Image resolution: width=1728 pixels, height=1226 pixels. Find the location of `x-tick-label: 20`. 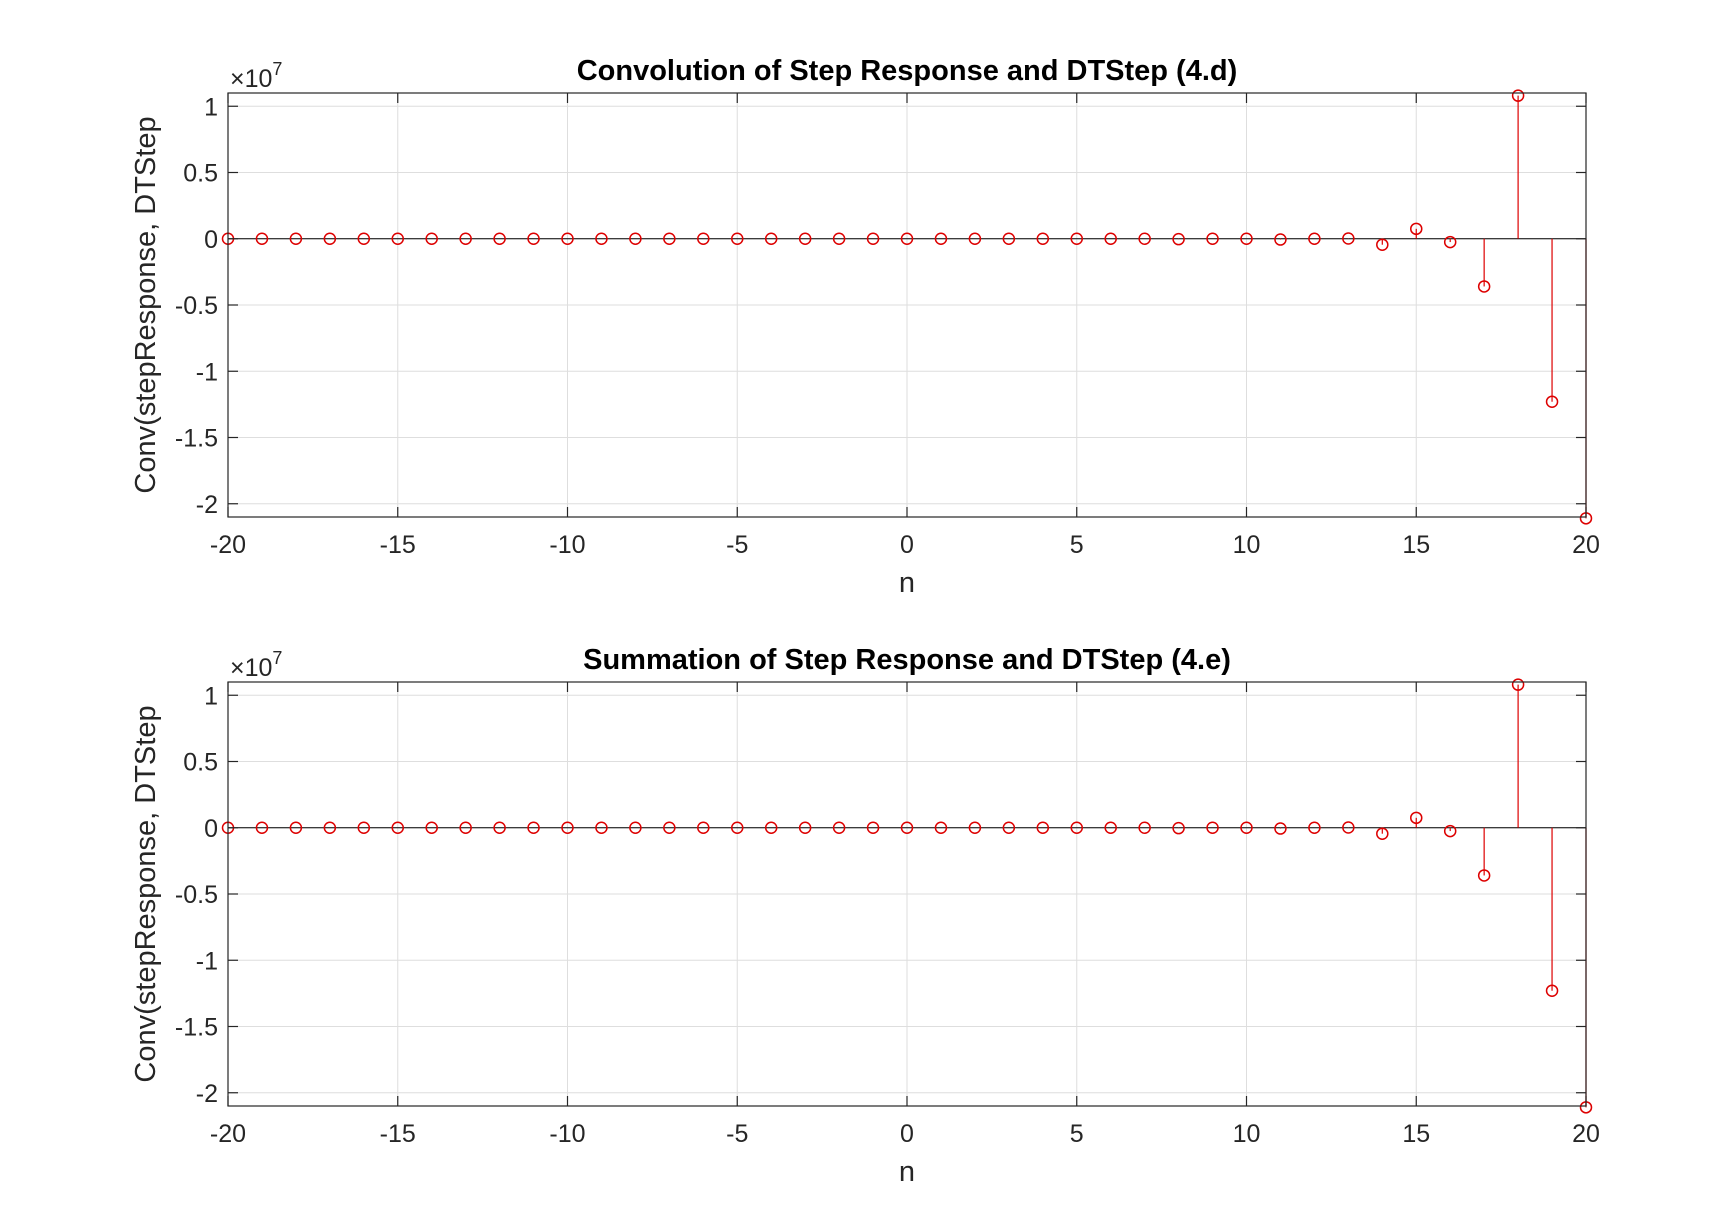

x-tick-label: 20 is located at coordinates (1586, 545).